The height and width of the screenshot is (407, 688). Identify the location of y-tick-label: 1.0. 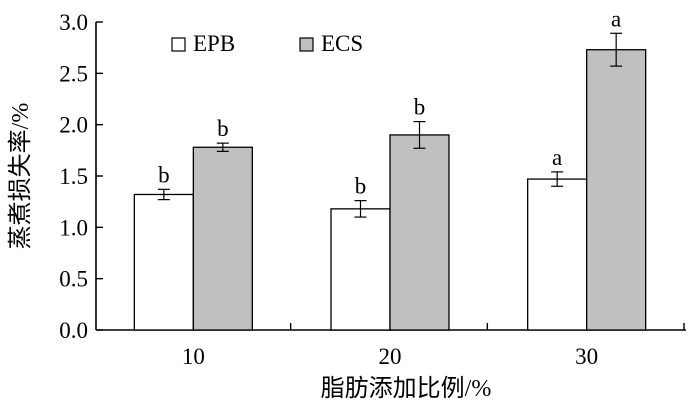
(73, 227).